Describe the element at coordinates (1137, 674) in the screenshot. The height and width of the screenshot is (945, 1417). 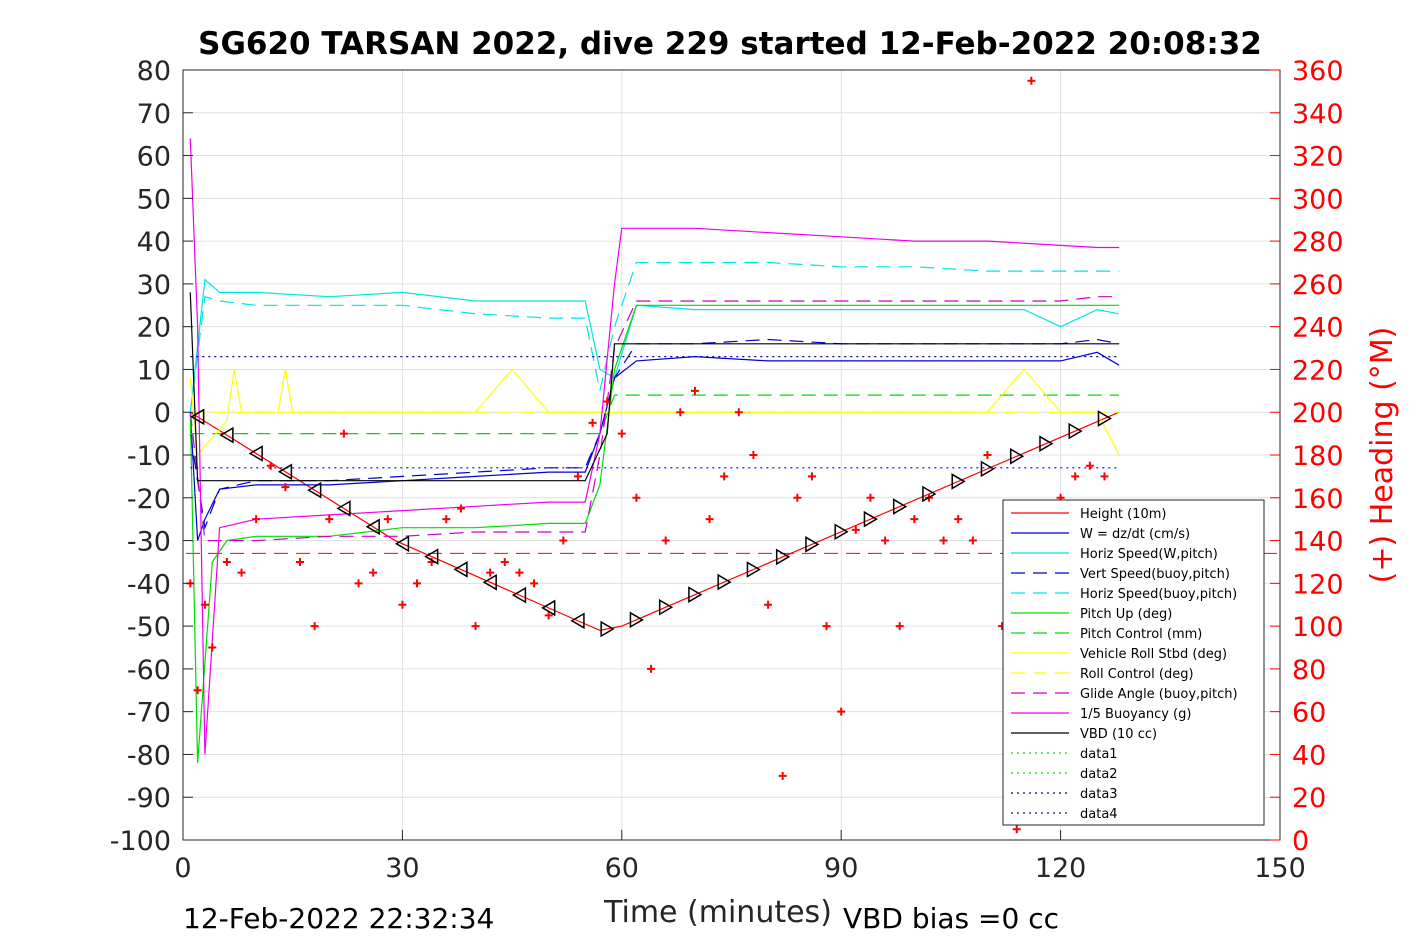
I see `legend-label: Roll Control (deg)` at that location.